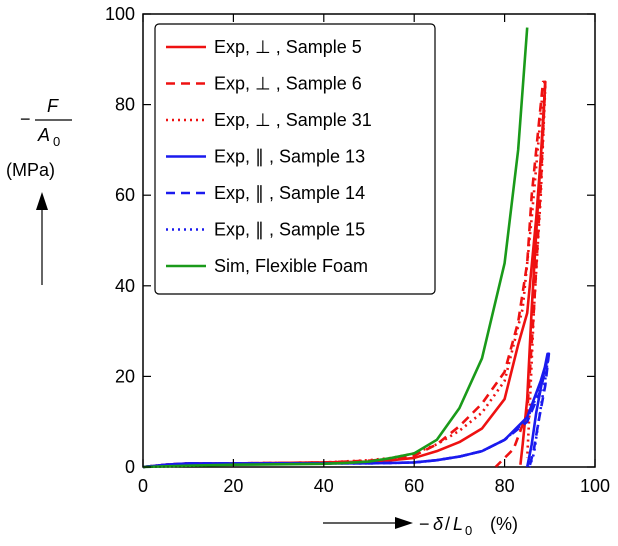 Image resolution: width=618 pixels, height=546 pixels. I want to click on y-label-denominator: A, so click(43, 135).